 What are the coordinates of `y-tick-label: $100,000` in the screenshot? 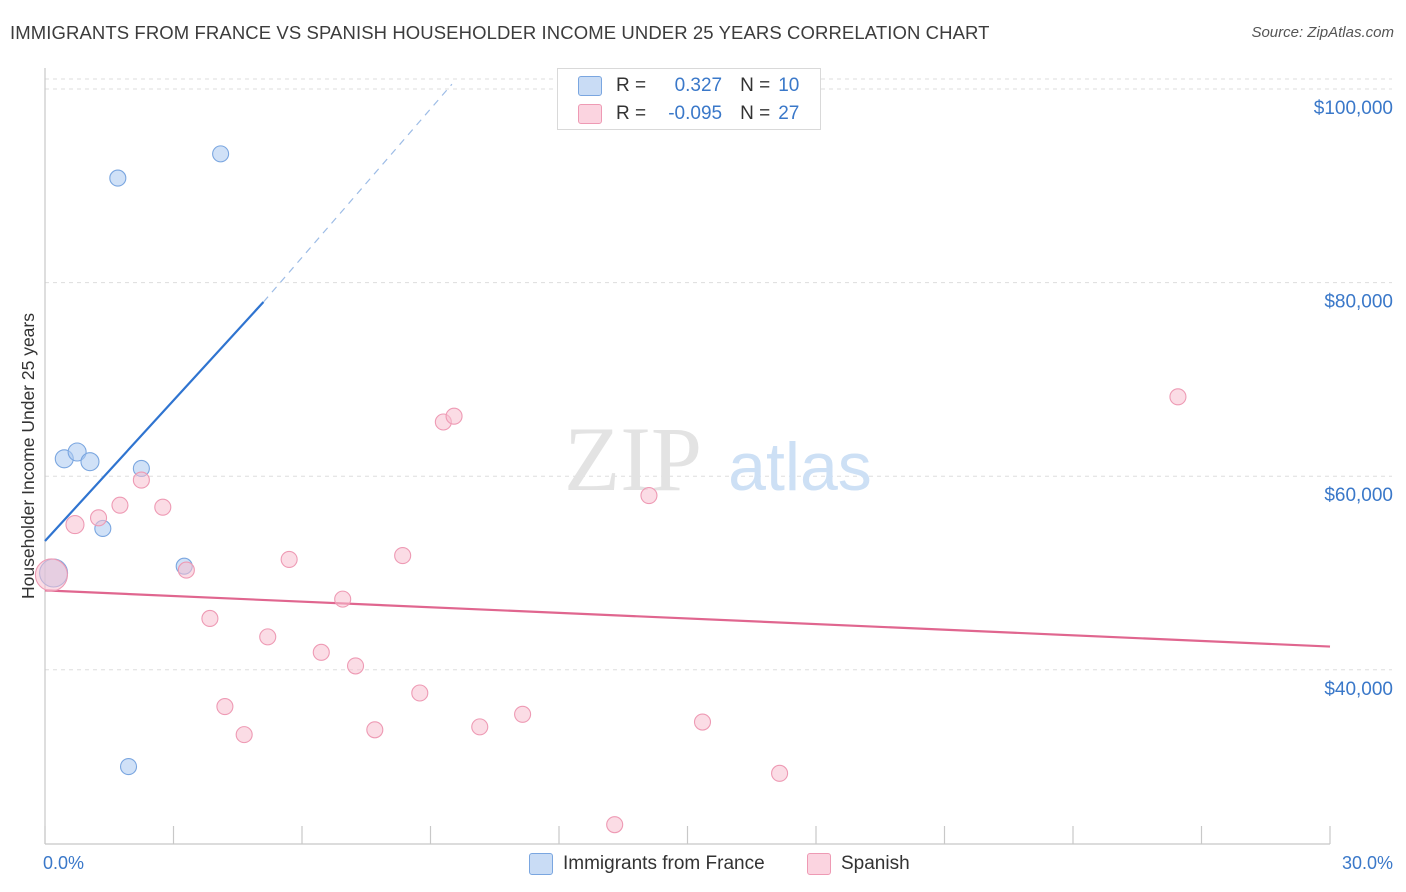 It's located at (1353, 108).